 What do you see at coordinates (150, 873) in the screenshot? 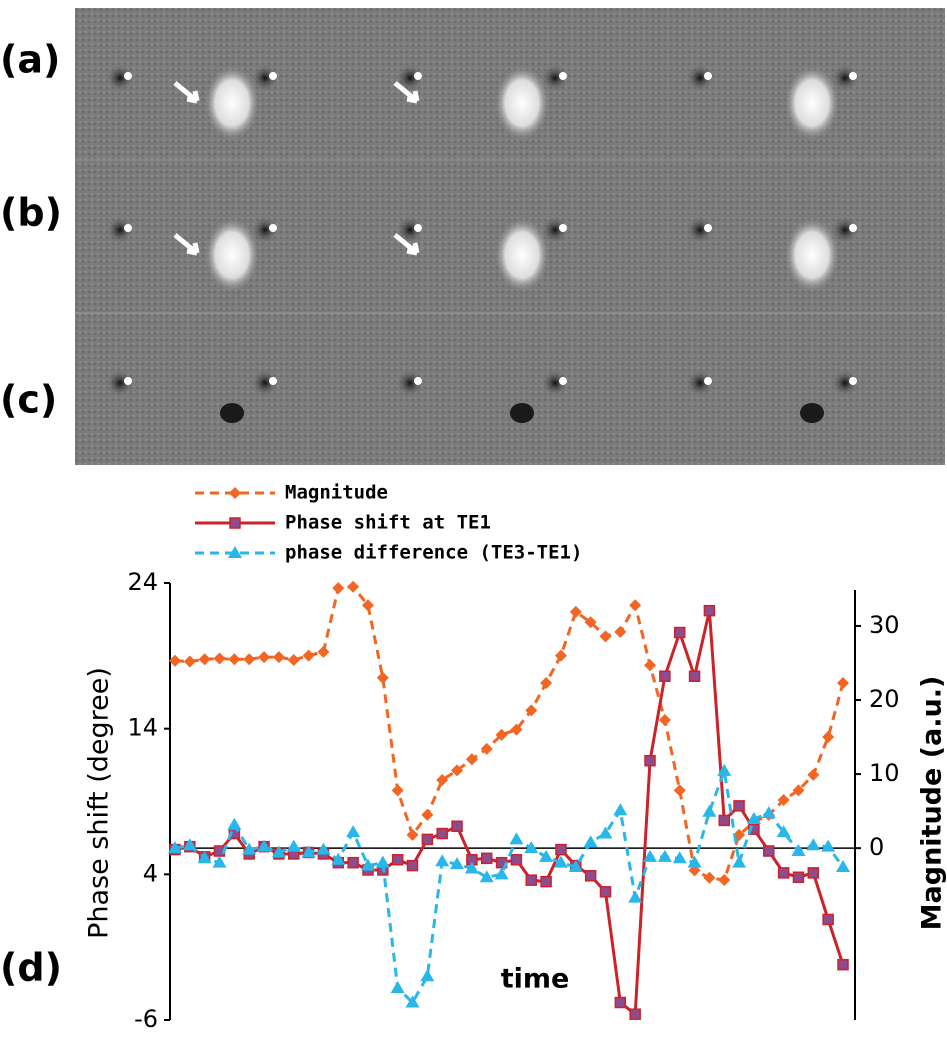
I see `y-tick-label: 4` at bounding box center [150, 873].